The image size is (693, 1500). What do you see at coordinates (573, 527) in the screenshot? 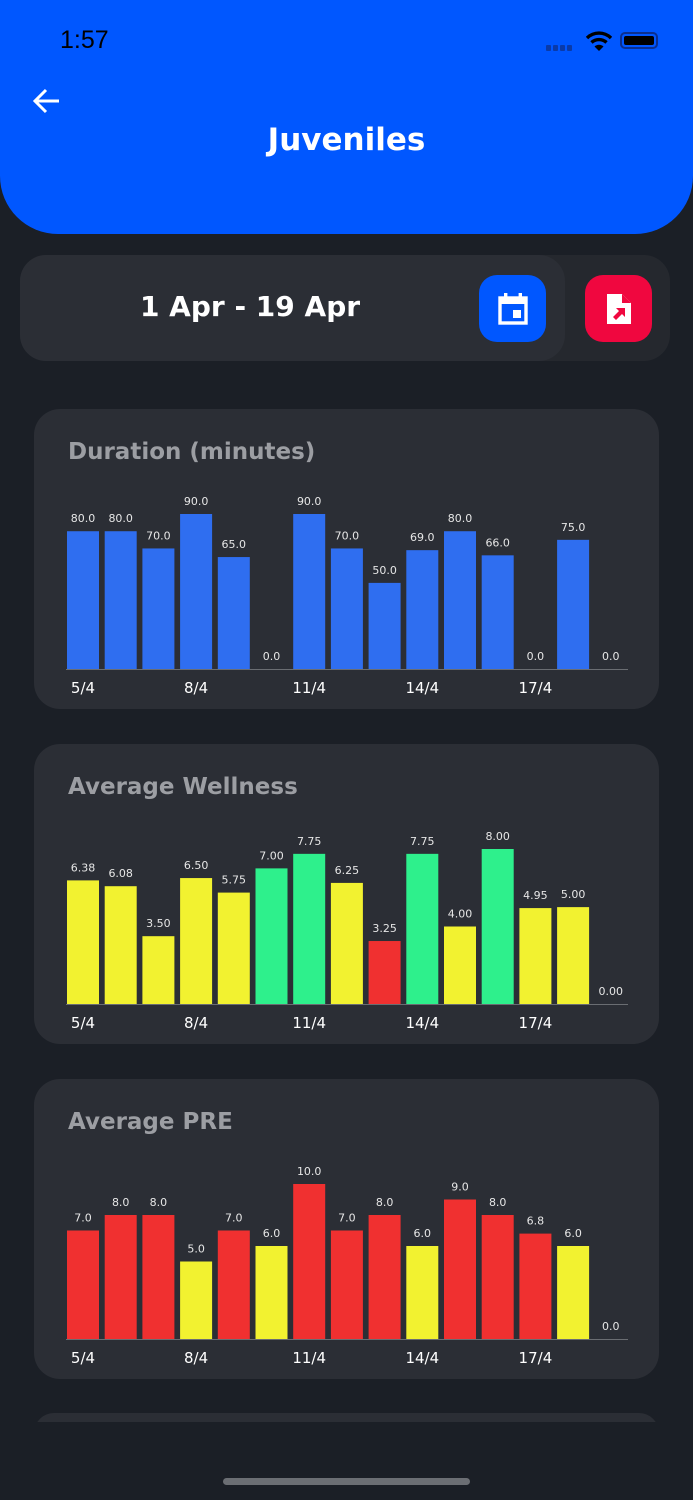
I see `bar-value-label: 75.0` at bounding box center [573, 527].